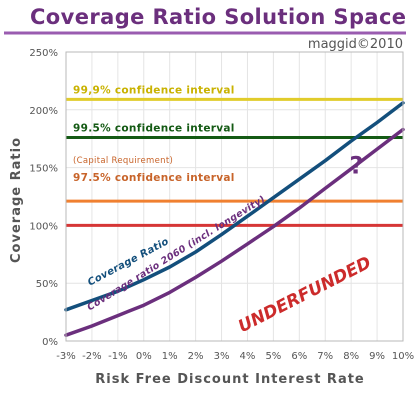  I want to click on x-tick-label: 6%, so click(299, 356).